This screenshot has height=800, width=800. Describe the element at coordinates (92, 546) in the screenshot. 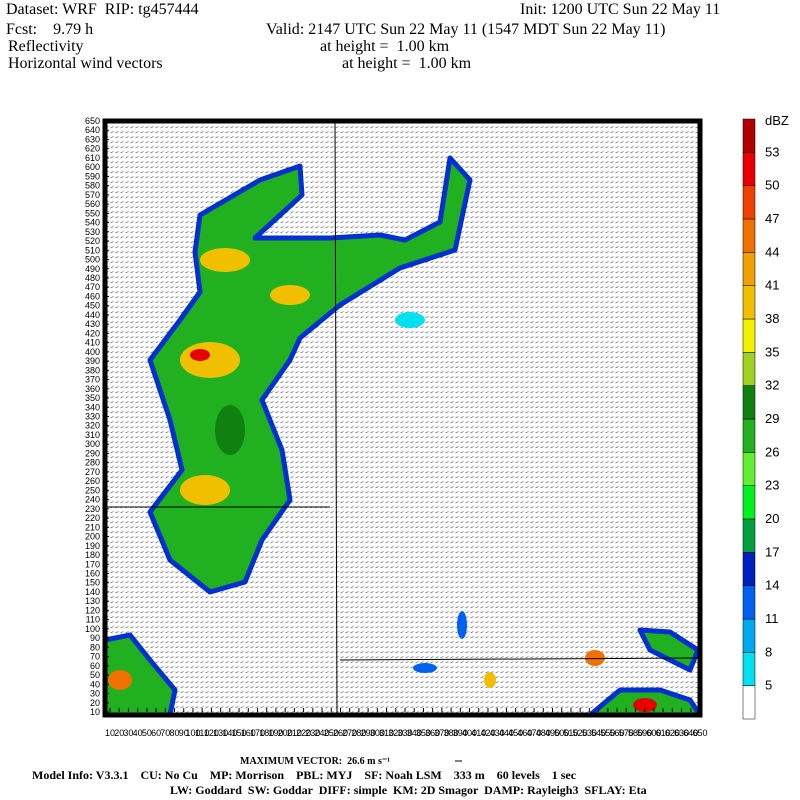

I see `y-tick-label: 190` at that location.